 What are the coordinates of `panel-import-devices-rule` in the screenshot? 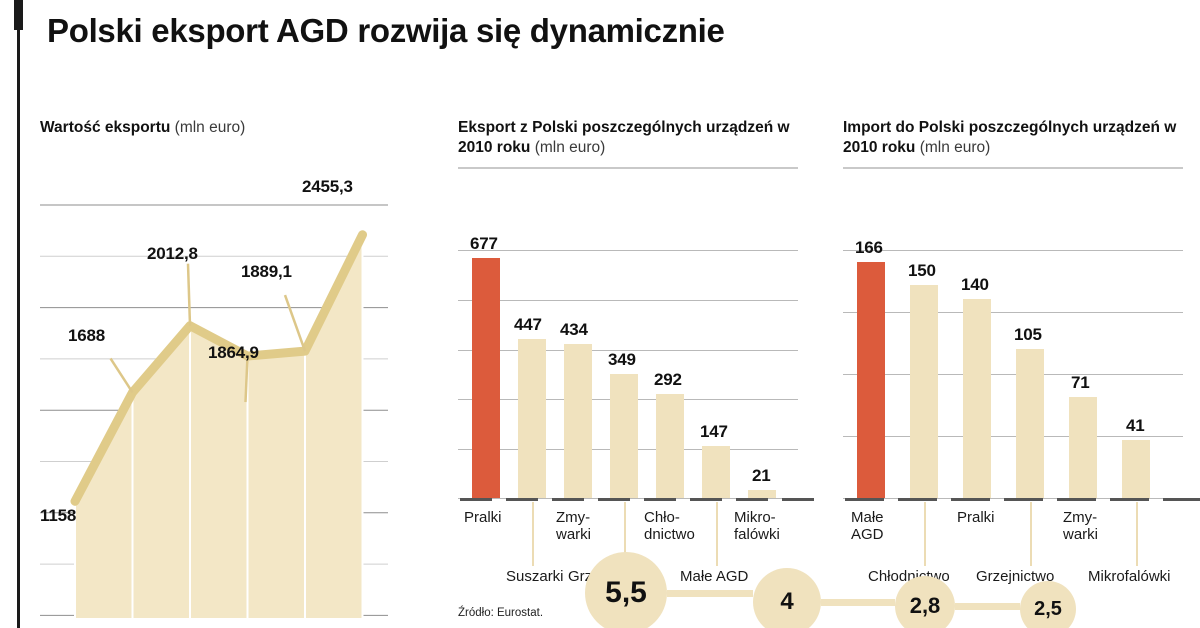 It's located at (1013, 167).